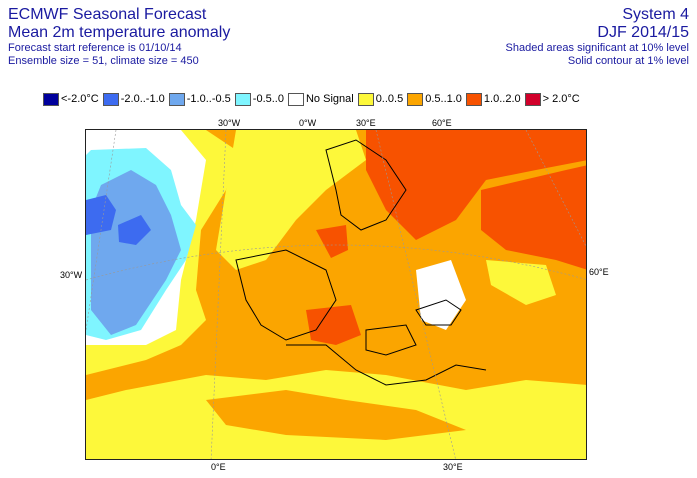 This screenshot has height=478, width=697. Describe the element at coordinates (597, 48) in the screenshot. I see `shaded-note: Shaded areas significant at 10% level` at that location.